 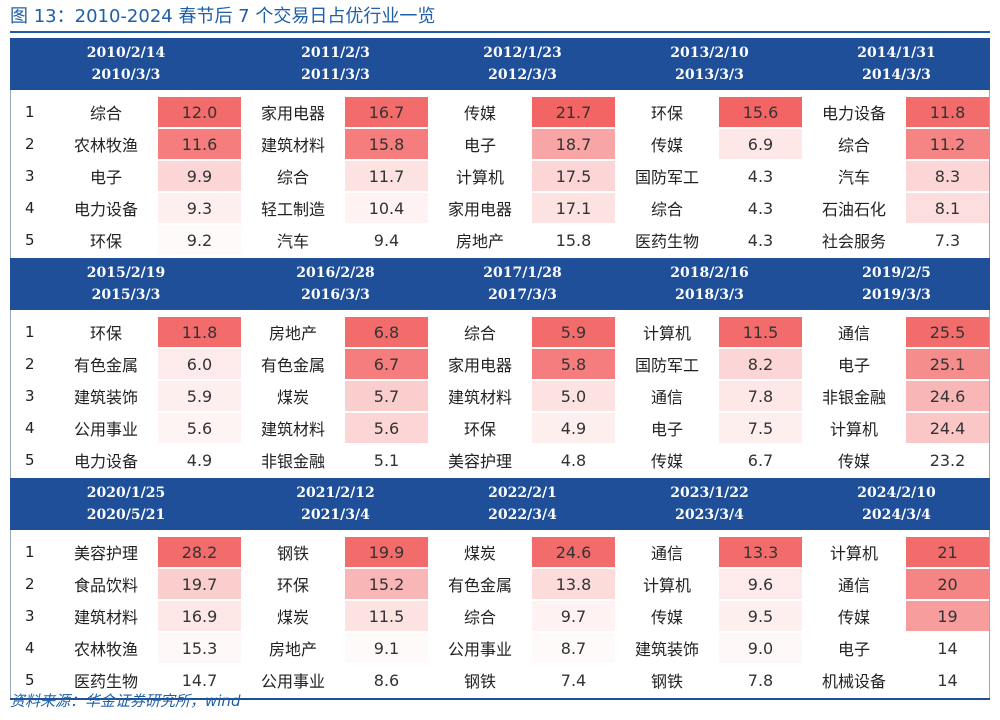 I want to click on industry-name: 社会服务, so click(x=853, y=241).